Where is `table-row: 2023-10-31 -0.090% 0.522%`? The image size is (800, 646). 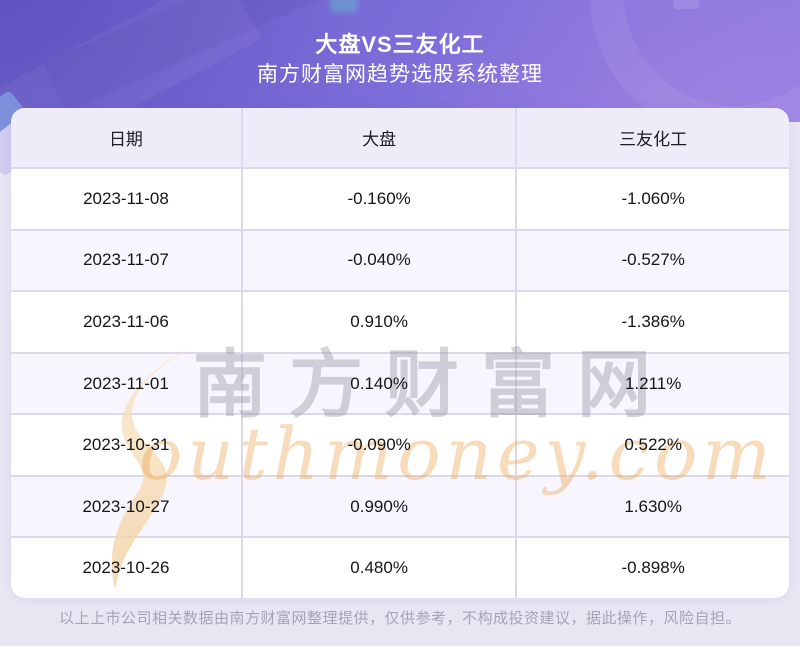 table-row: 2023-10-31 -0.090% 0.522% is located at coordinates (400, 444).